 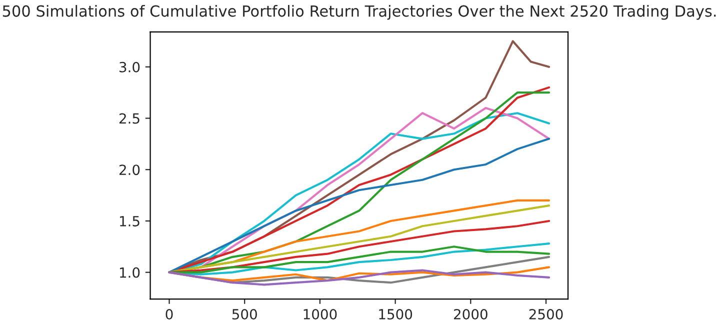 I want to click on y-tick-label: 2.0, so click(x=129, y=170).